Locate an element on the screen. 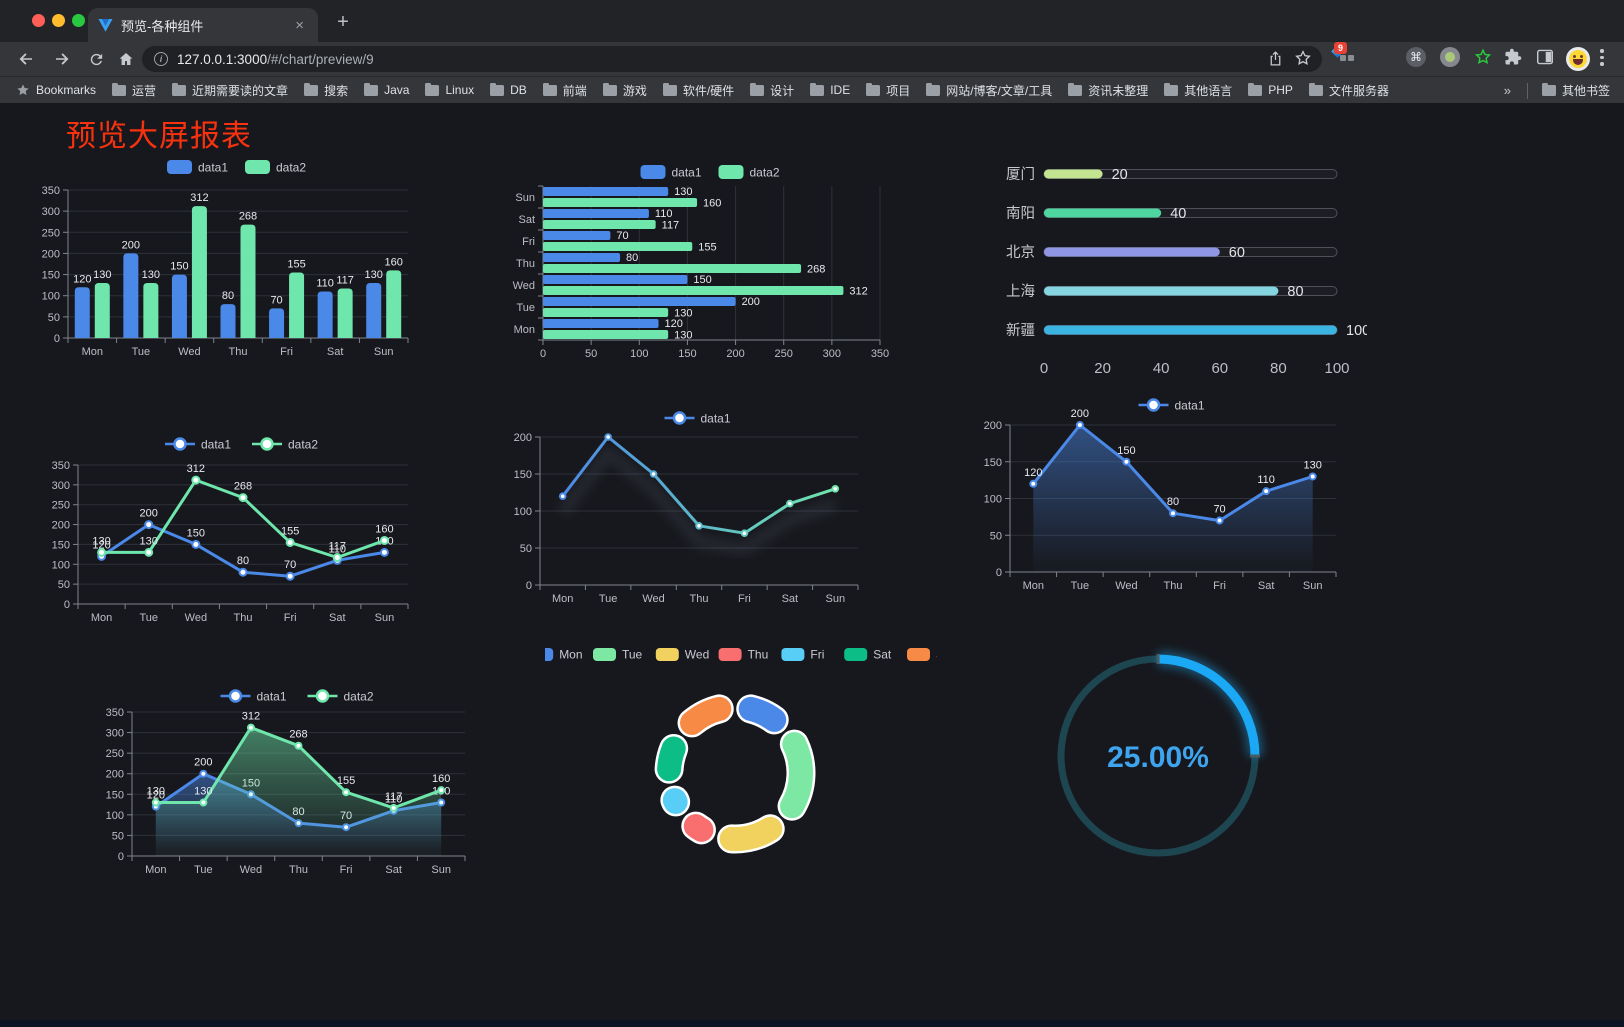  forward-icon is located at coordinates (62, 59).